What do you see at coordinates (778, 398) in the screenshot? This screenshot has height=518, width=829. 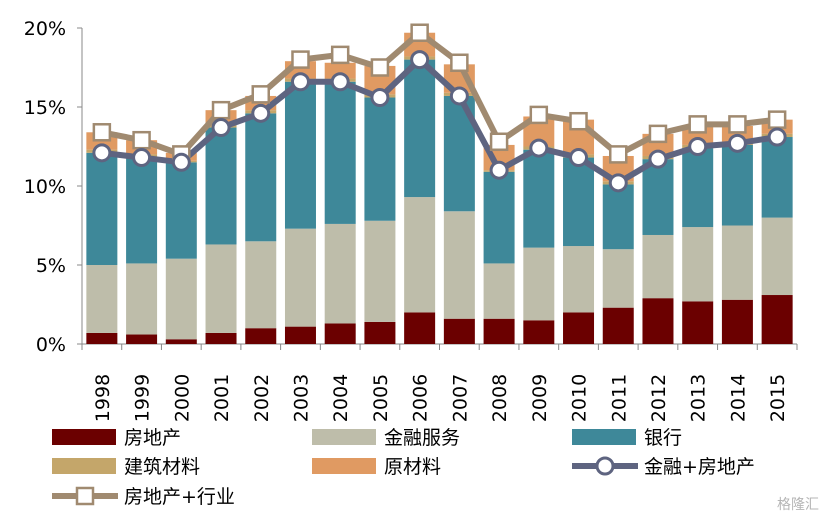 I see `x-tick-label: 2015` at bounding box center [778, 398].